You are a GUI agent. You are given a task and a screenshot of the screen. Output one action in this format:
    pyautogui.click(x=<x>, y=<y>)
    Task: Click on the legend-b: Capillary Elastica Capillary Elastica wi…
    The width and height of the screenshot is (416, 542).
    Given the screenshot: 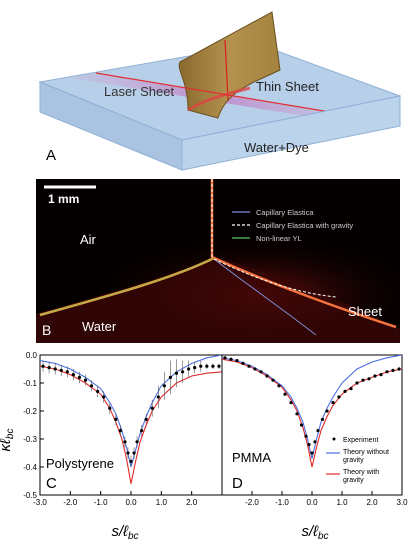 What is the action you would take?
    pyautogui.click(x=292, y=225)
    